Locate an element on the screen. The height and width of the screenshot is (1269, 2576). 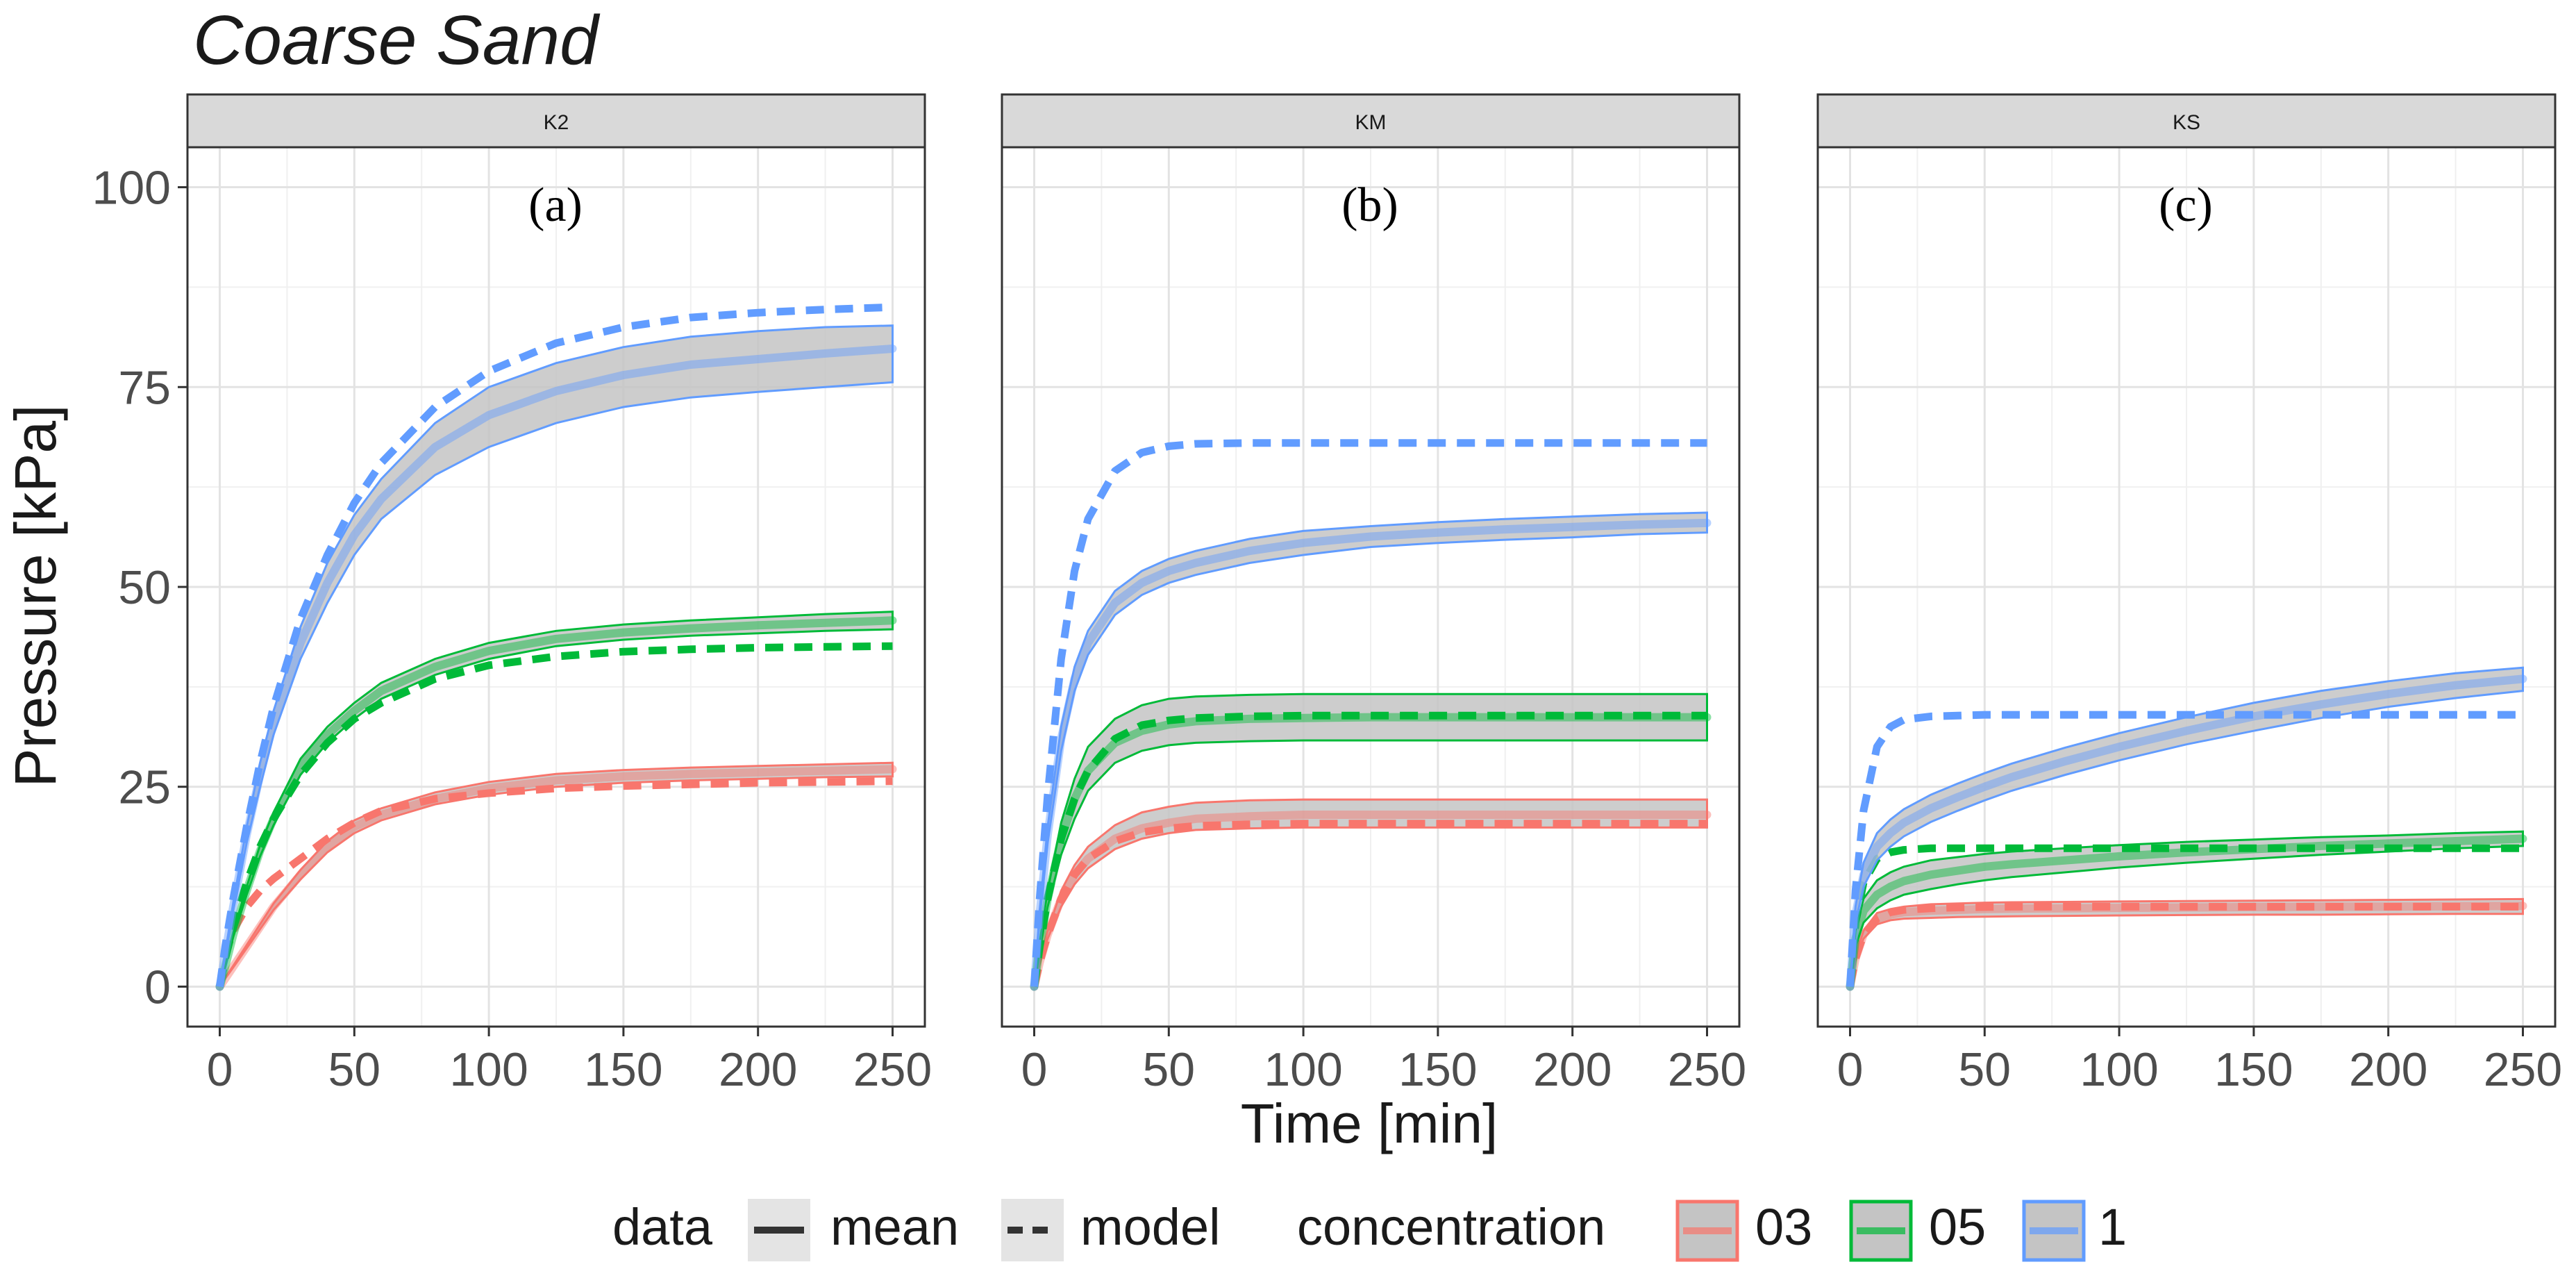
legend: data mean model concentration 03 05 is located at coordinates (1369, 1230).